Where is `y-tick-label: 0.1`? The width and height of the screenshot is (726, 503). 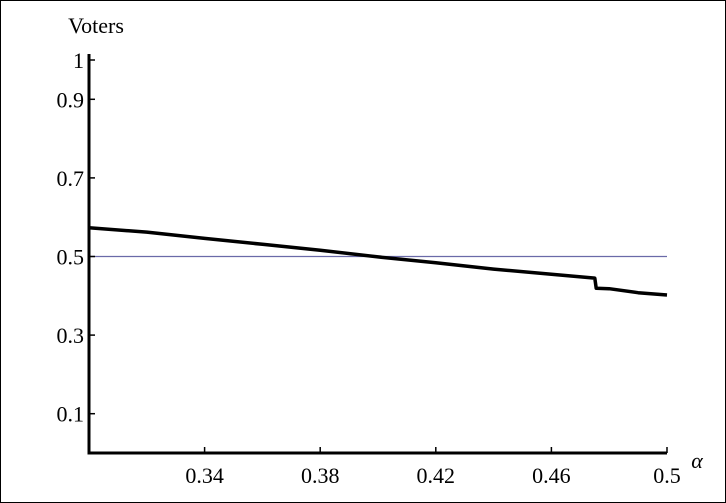 y-tick-label: 0.1 is located at coordinates (71, 414).